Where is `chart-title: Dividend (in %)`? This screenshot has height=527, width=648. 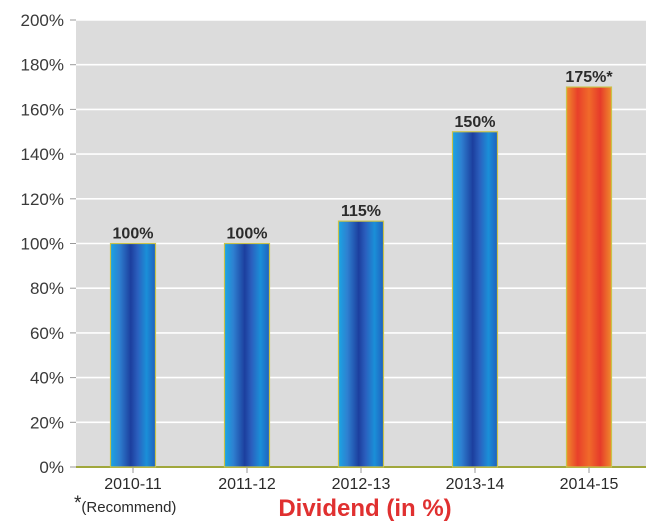 chart-title: Dividend (in %) is located at coordinates (364, 508).